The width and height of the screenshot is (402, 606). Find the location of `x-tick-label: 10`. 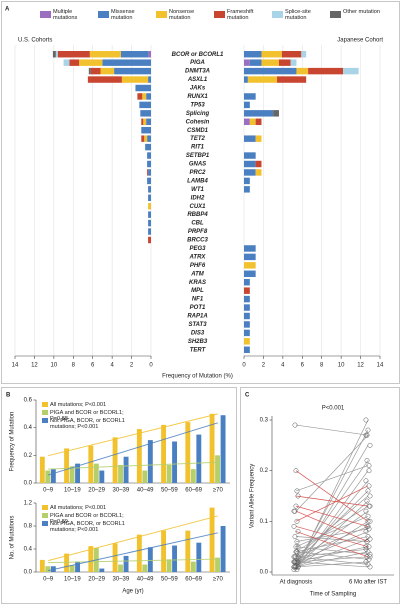

x-tick-label: 10 is located at coordinates (54, 366).